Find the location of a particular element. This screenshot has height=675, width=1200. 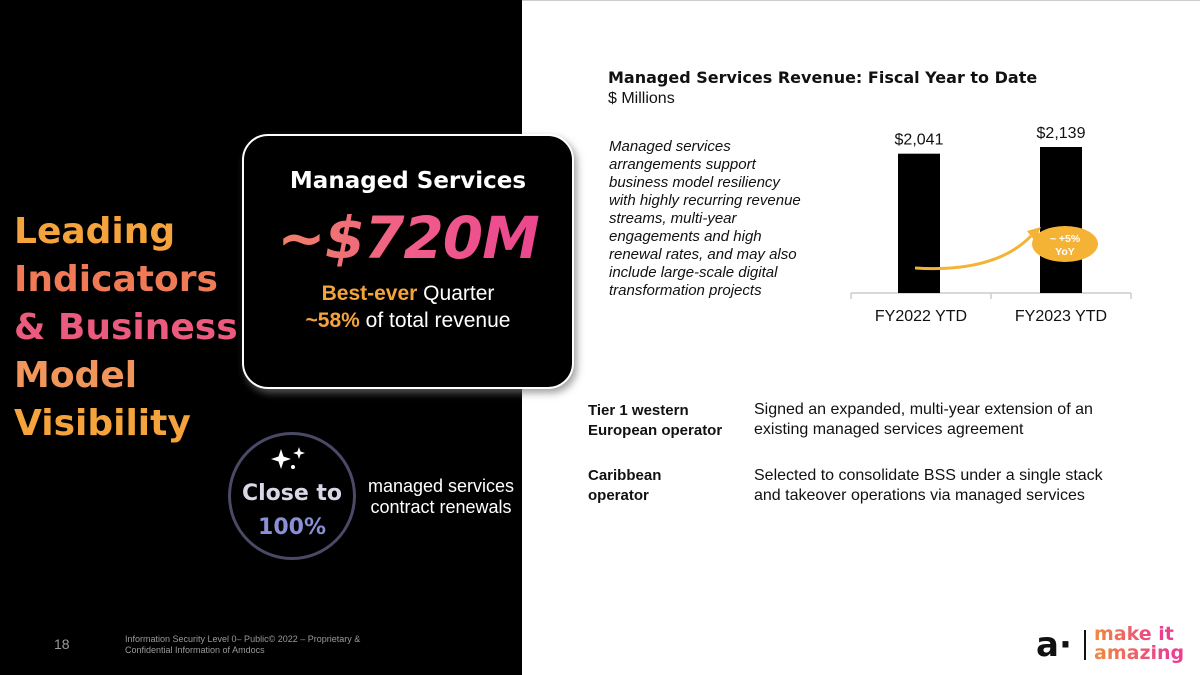

logo-separator is located at coordinates (1085, 645).